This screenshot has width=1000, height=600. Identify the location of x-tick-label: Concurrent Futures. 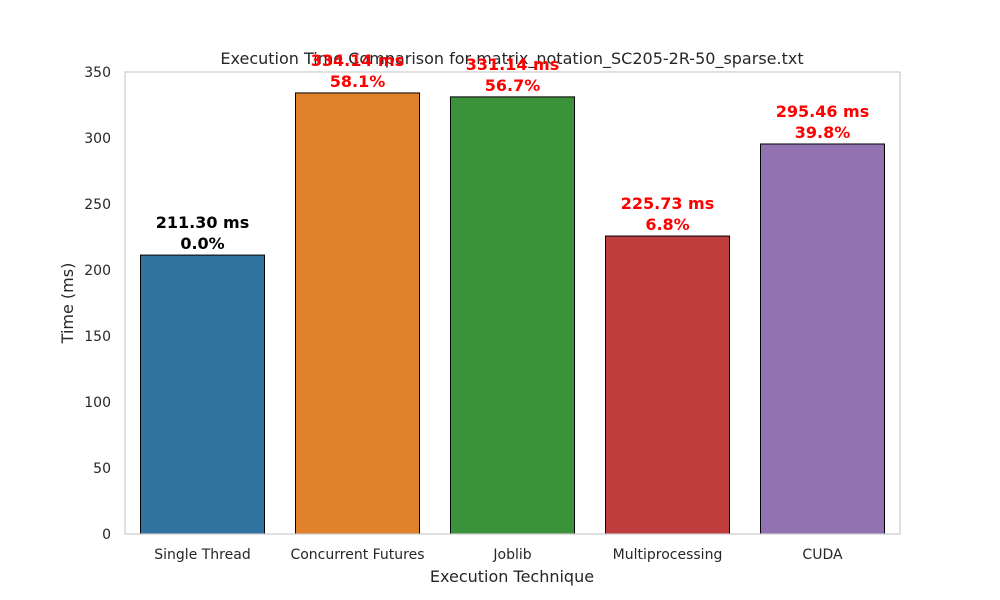
(357, 555).